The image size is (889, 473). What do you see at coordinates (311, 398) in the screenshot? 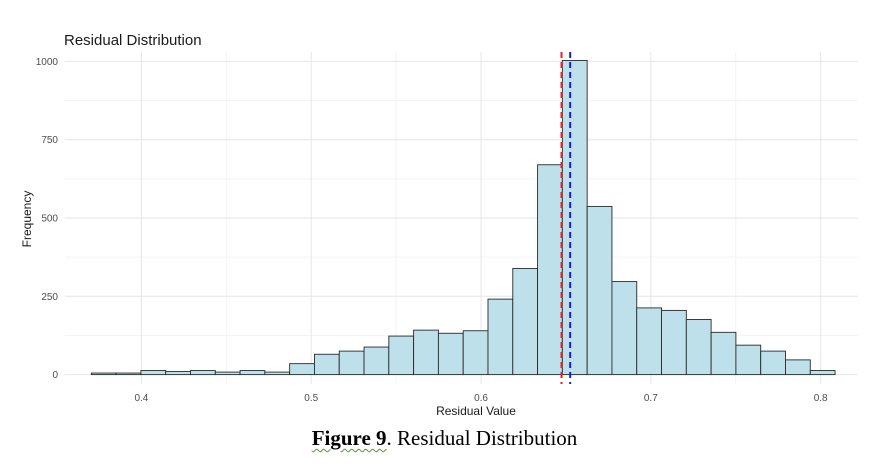
I see `x-tick-label: 0.5` at bounding box center [311, 398].